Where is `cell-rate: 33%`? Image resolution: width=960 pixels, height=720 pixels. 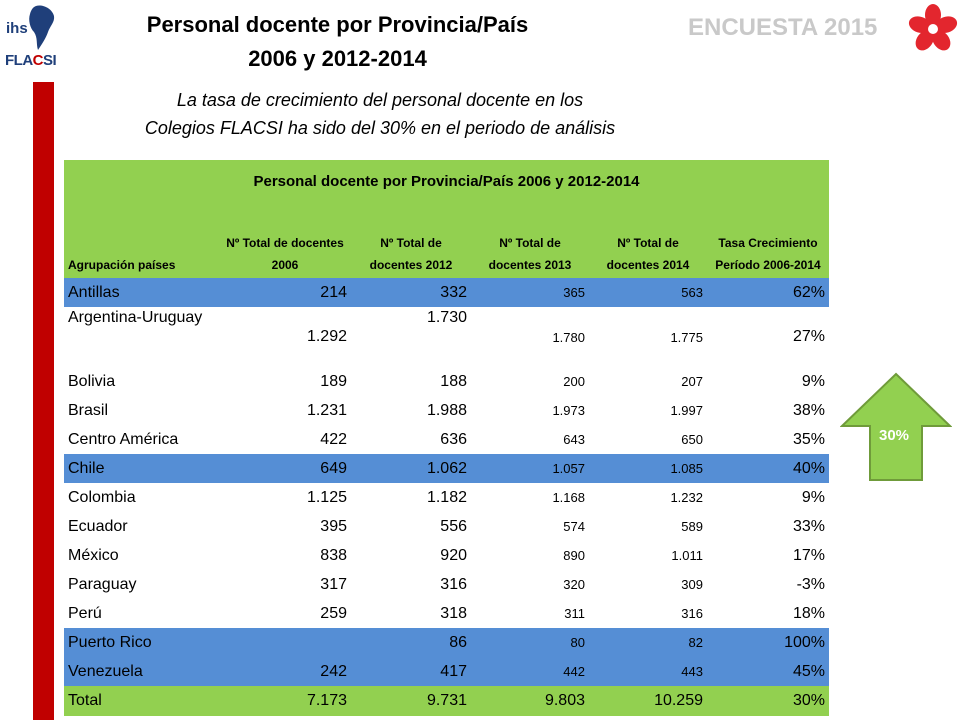
cell-rate: 33% is located at coordinates (809, 526).